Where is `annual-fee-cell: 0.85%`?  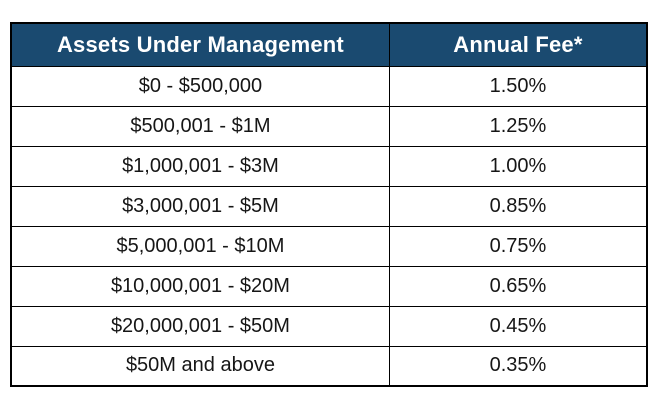 annual-fee-cell: 0.85% is located at coordinates (518, 206).